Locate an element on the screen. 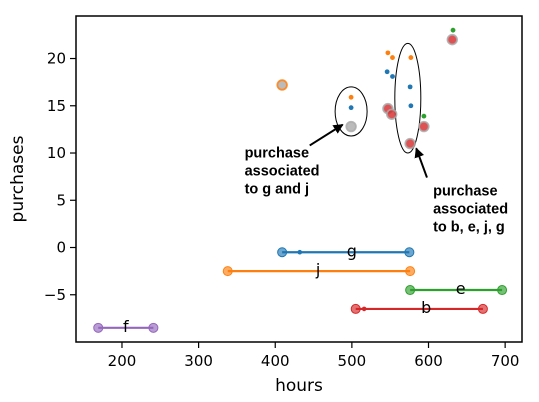  segment-start-j is located at coordinates (227, 271).